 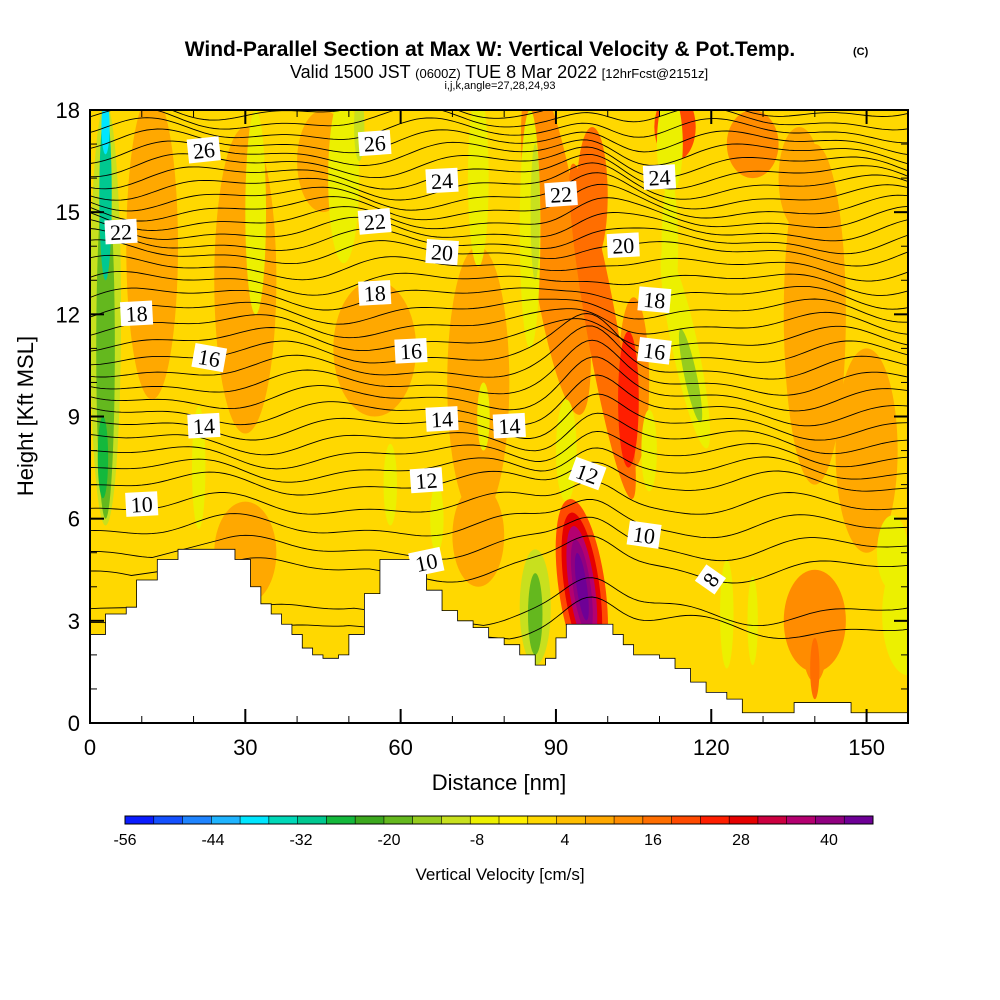 What do you see at coordinates (300, 840) in the screenshot?
I see `colorbar-tick-label: -32` at bounding box center [300, 840].